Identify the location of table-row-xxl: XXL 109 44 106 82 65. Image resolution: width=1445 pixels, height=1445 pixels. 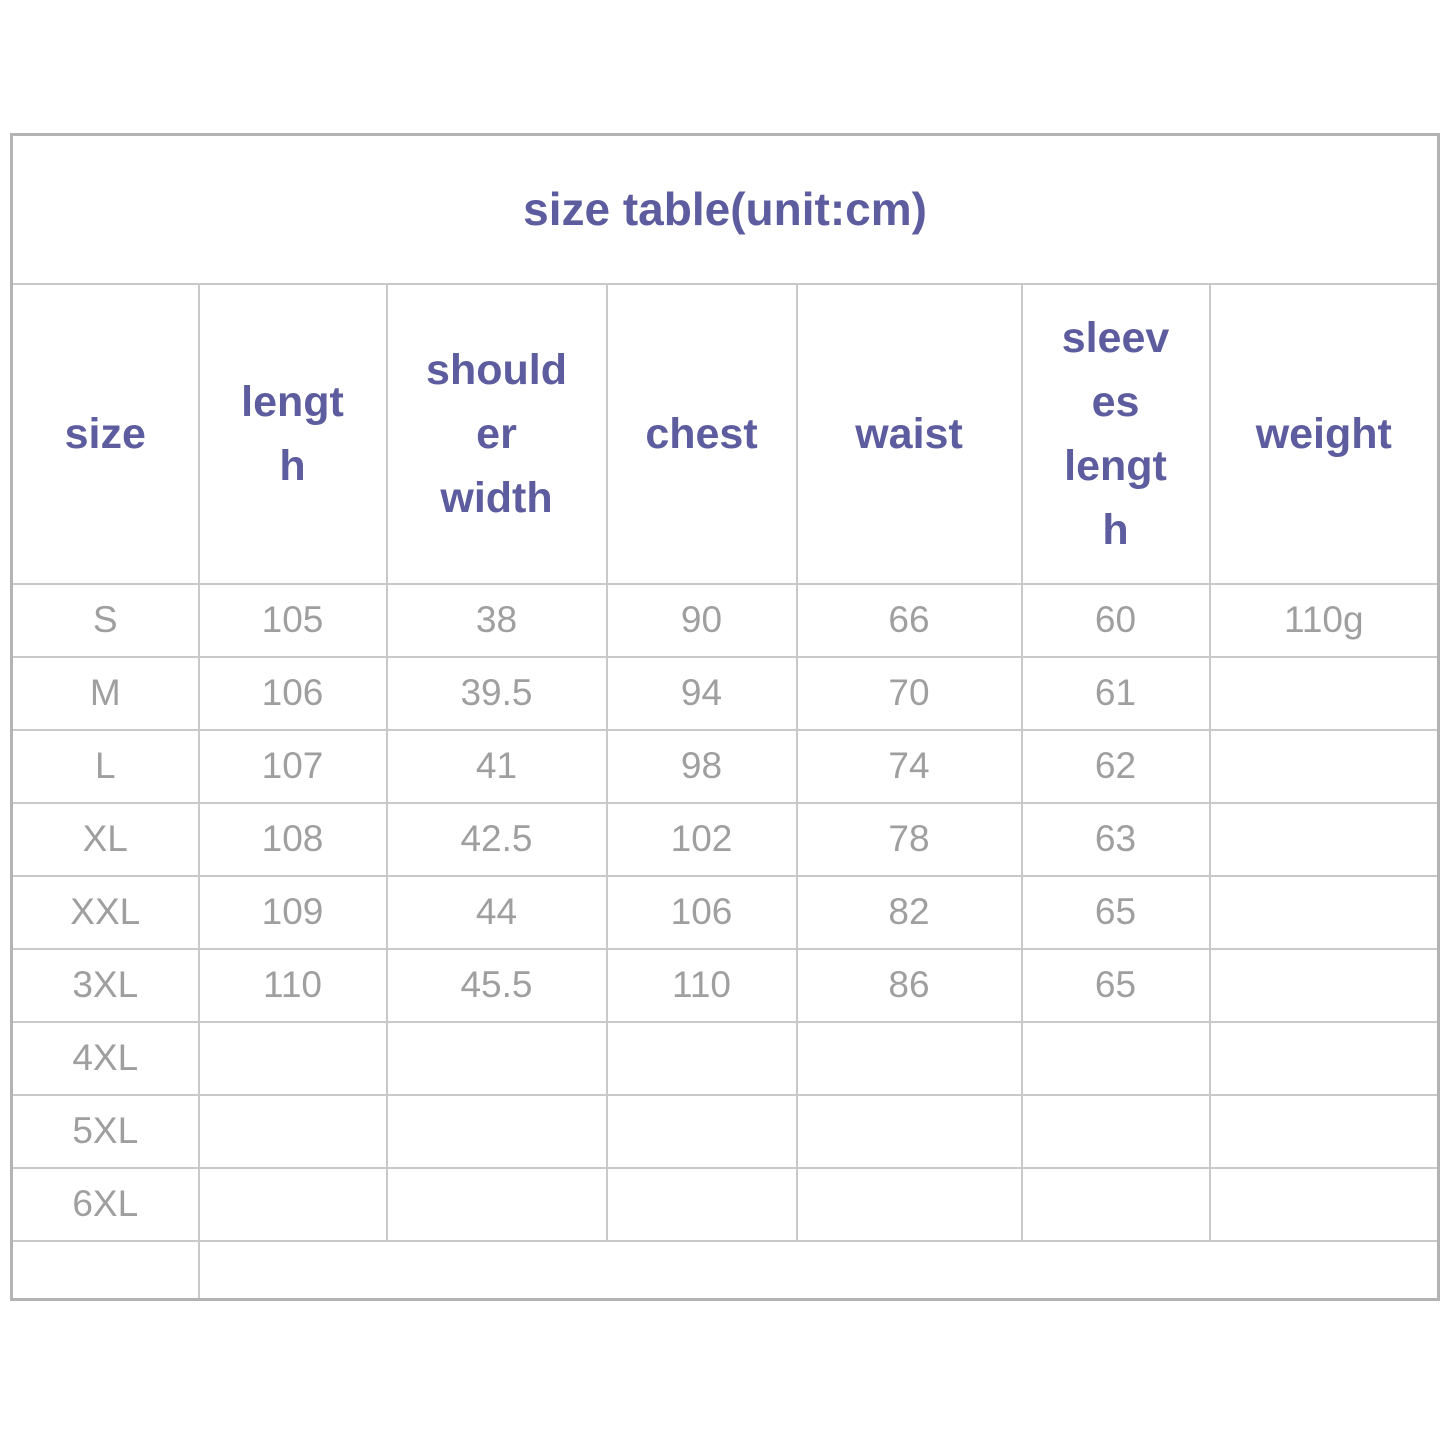
(725, 912).